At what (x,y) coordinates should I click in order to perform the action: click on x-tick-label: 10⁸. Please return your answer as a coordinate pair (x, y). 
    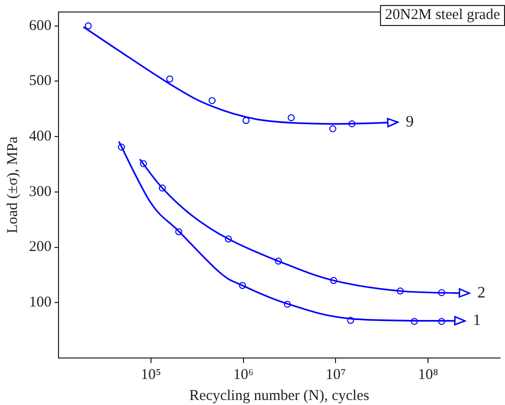
    Looking at the image, I should click on (428, 374).